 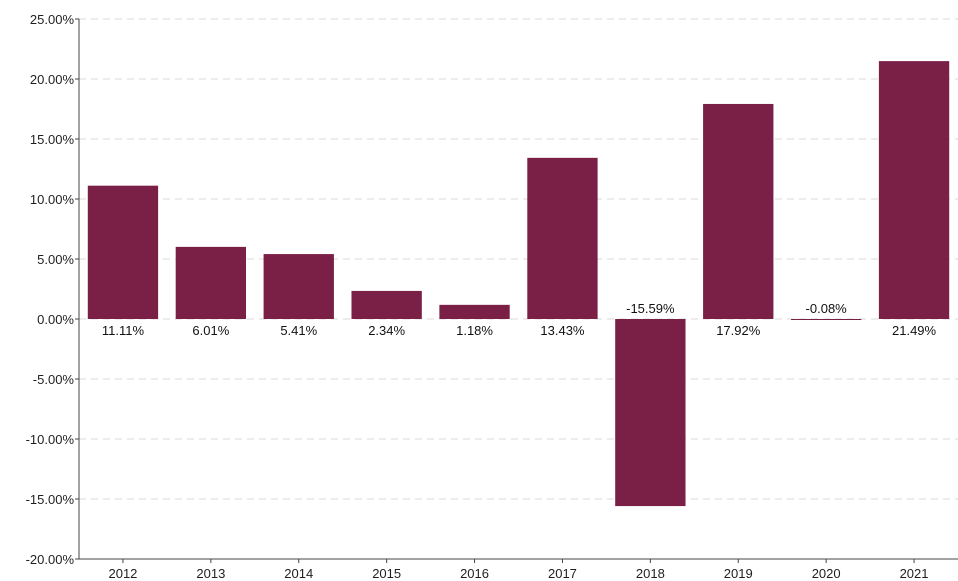 I want to click on data-label: 5.41%, so click(x=298, y=330).